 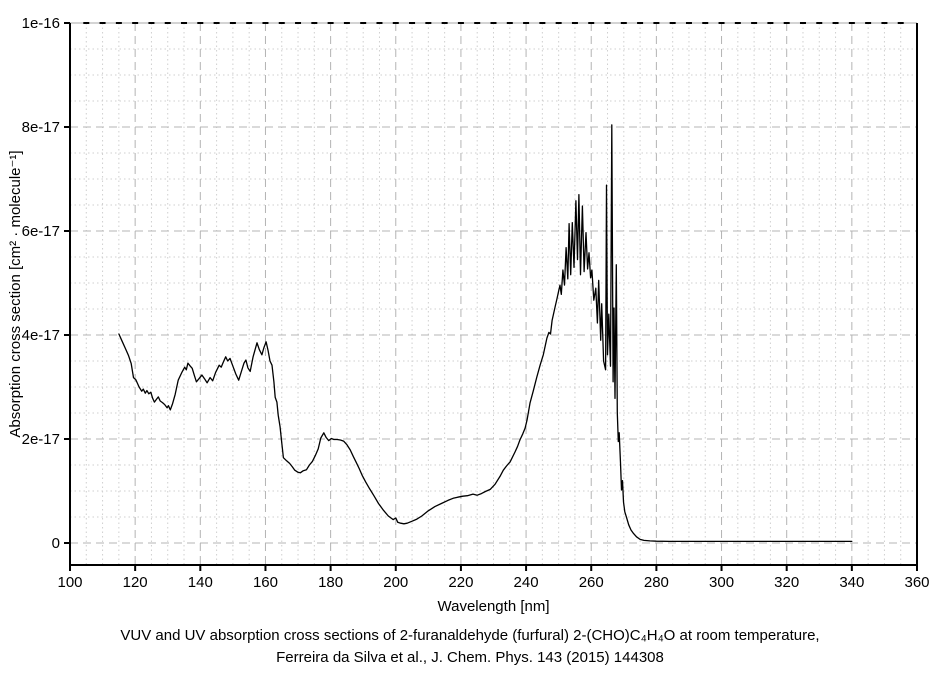 I want to click on x-tick-label: 220, so click(x=460, y=582).